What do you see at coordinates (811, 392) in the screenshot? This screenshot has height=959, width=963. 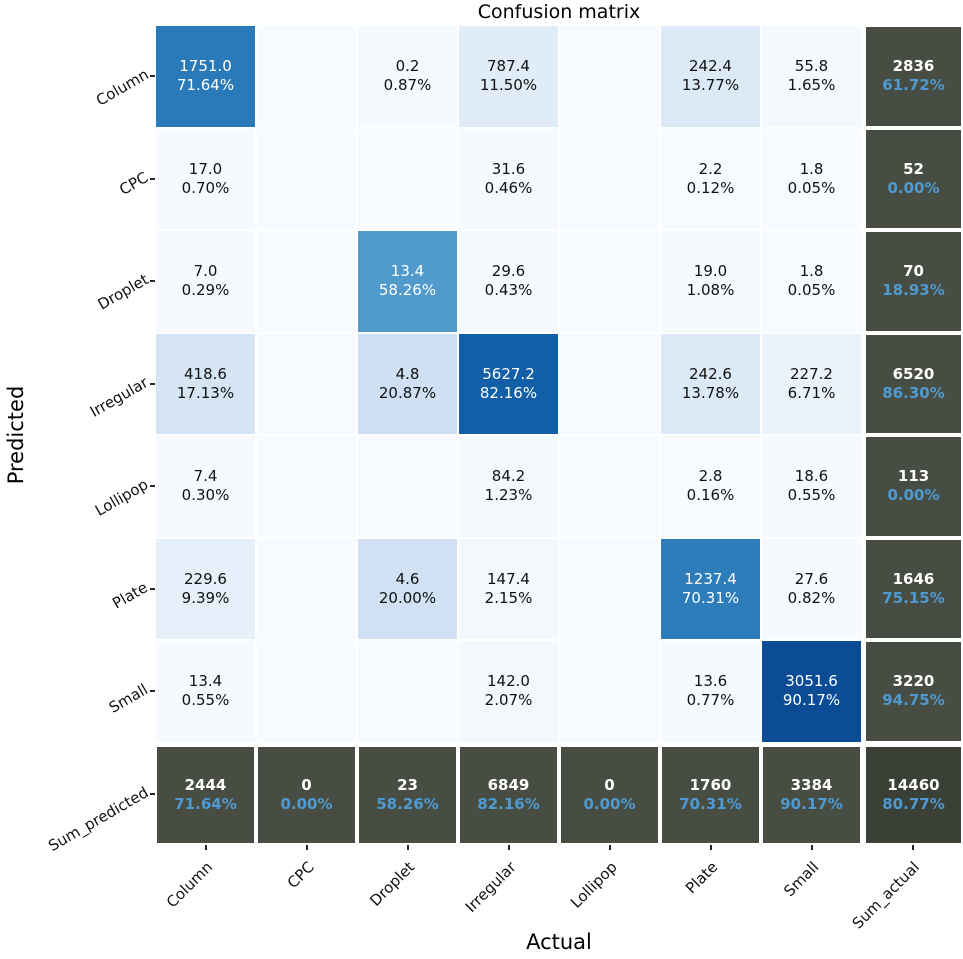 I see `cell-percent: 6.71%` at bounding box center [811, 392].